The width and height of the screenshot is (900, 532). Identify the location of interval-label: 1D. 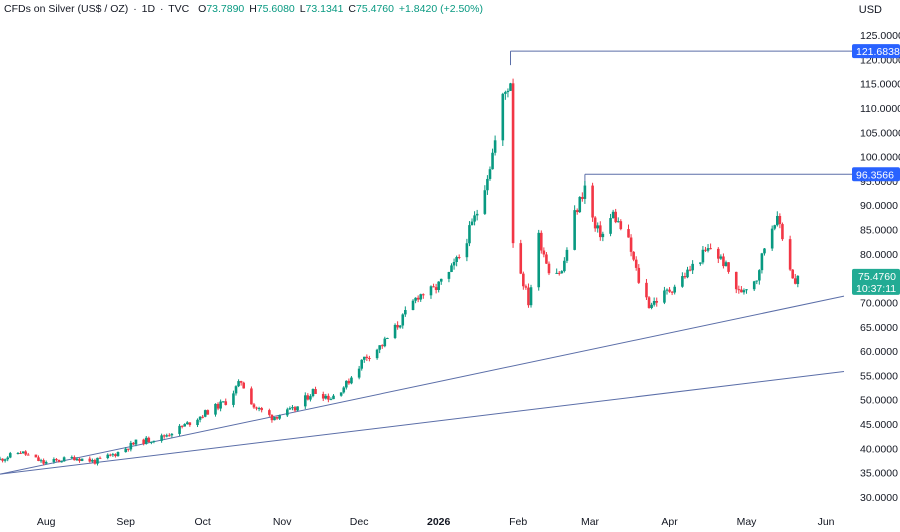
(148, 9).